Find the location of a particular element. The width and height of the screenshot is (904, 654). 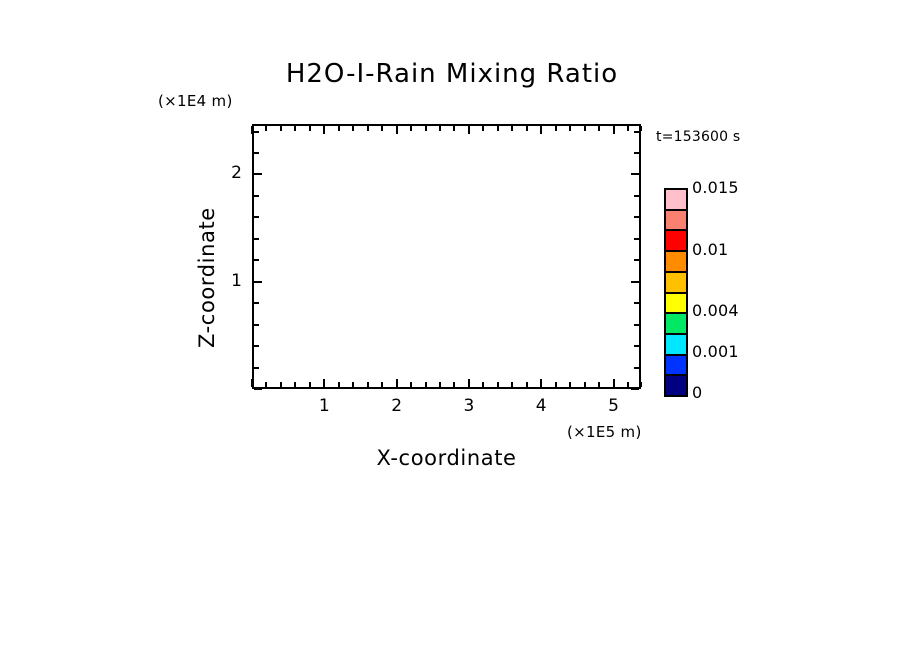

page-title: H2O-I-Rain Mixing Ratio is located at coordinates (452, 74).